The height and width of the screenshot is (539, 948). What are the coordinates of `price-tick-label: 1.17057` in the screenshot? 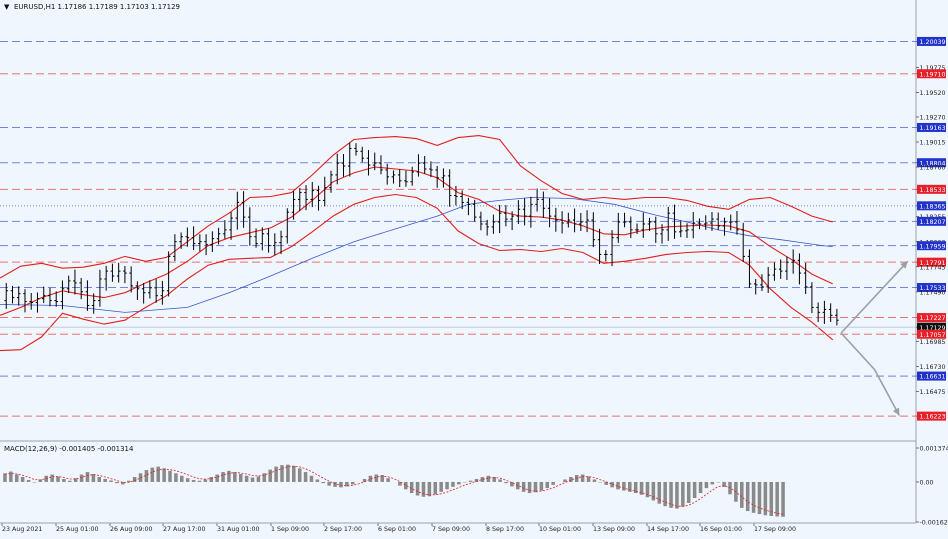 It's located at (933, 335).